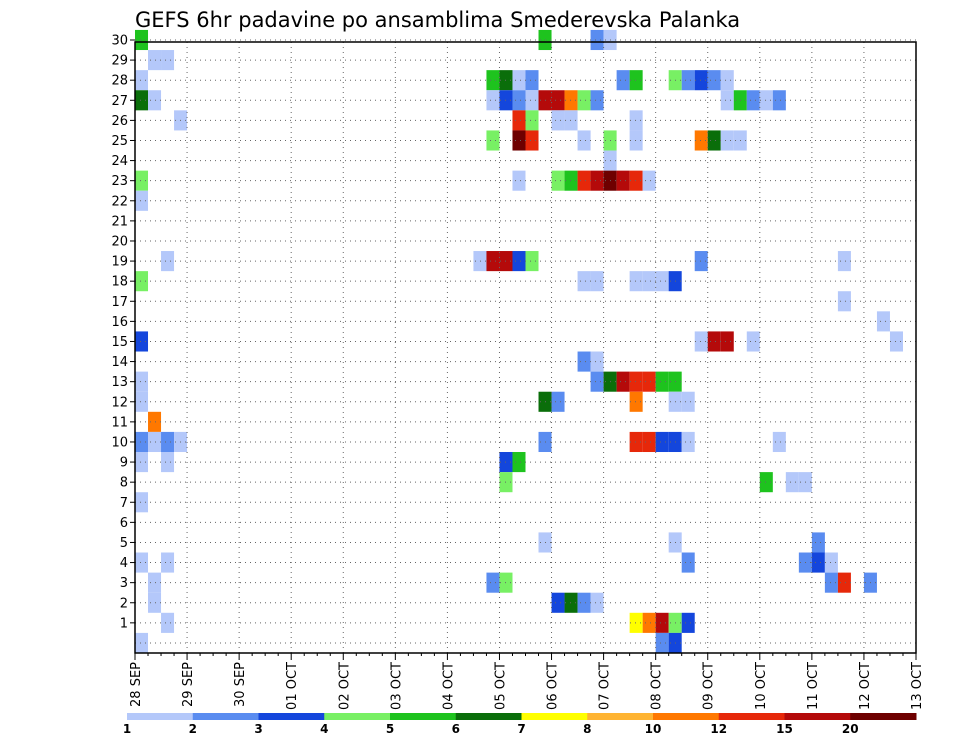 The width and height of the screenshot is (960, 742). I want to click on colorbar-label: 2, so click(193, 729).